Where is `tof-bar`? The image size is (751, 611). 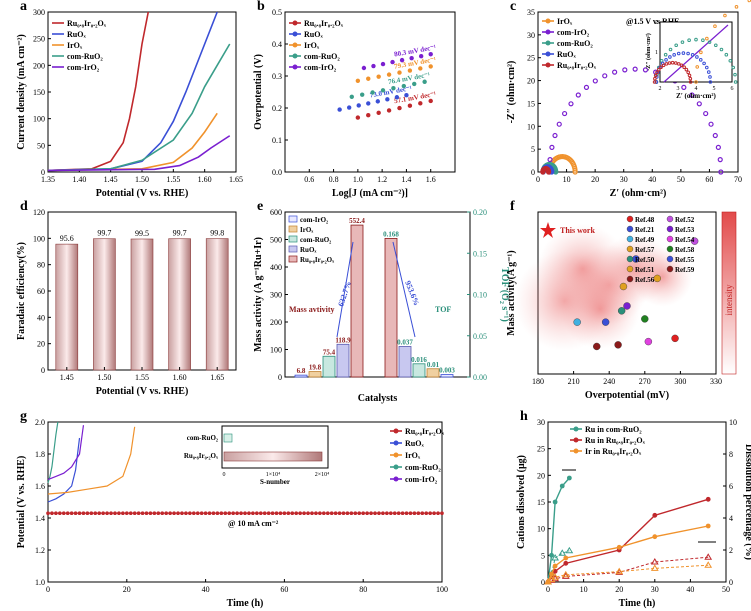
tof-bar is located at coordinates (419, 370).